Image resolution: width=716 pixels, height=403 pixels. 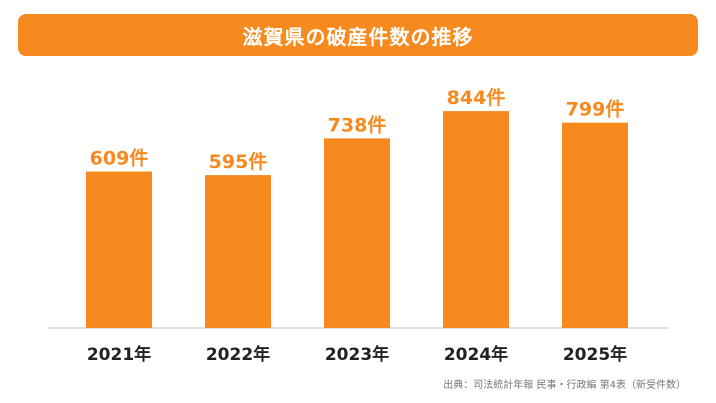 I want to click on source-note: 出典：司法統計年報 民事・行政編 第4表（新受件数）, so click(x=564, y=385).